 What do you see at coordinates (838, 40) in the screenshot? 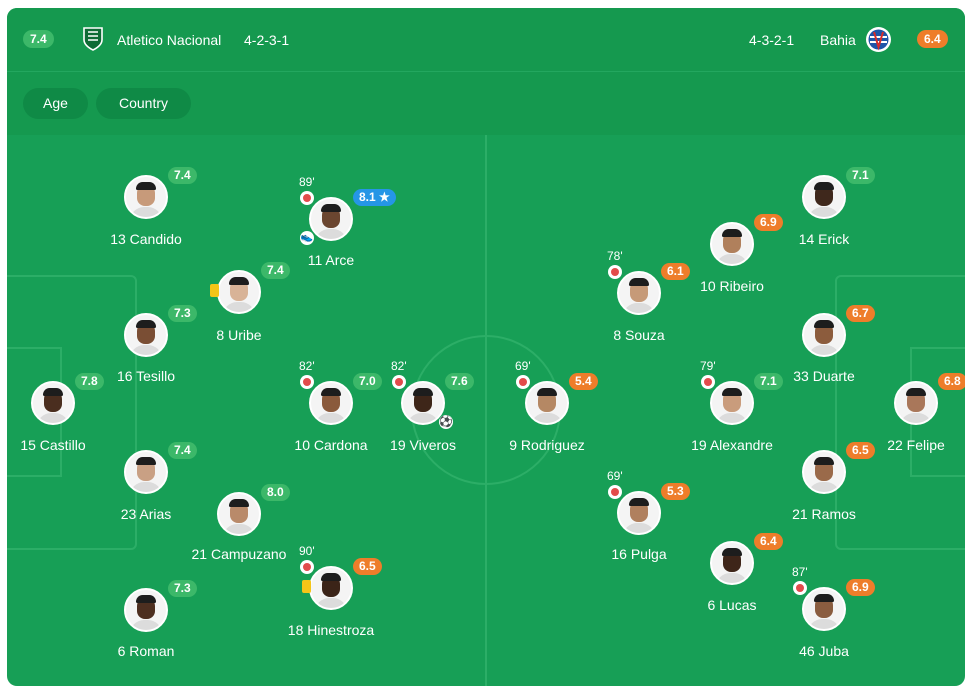
I see `away-team-name: Bahia` at bounding box center [838, 40].